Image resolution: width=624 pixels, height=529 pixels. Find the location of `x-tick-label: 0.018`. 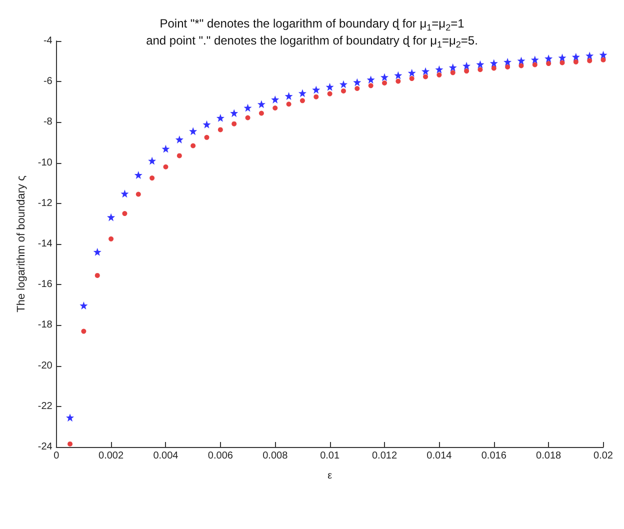

x-tick-label: 0.018 is located at coordinates (549, 456).